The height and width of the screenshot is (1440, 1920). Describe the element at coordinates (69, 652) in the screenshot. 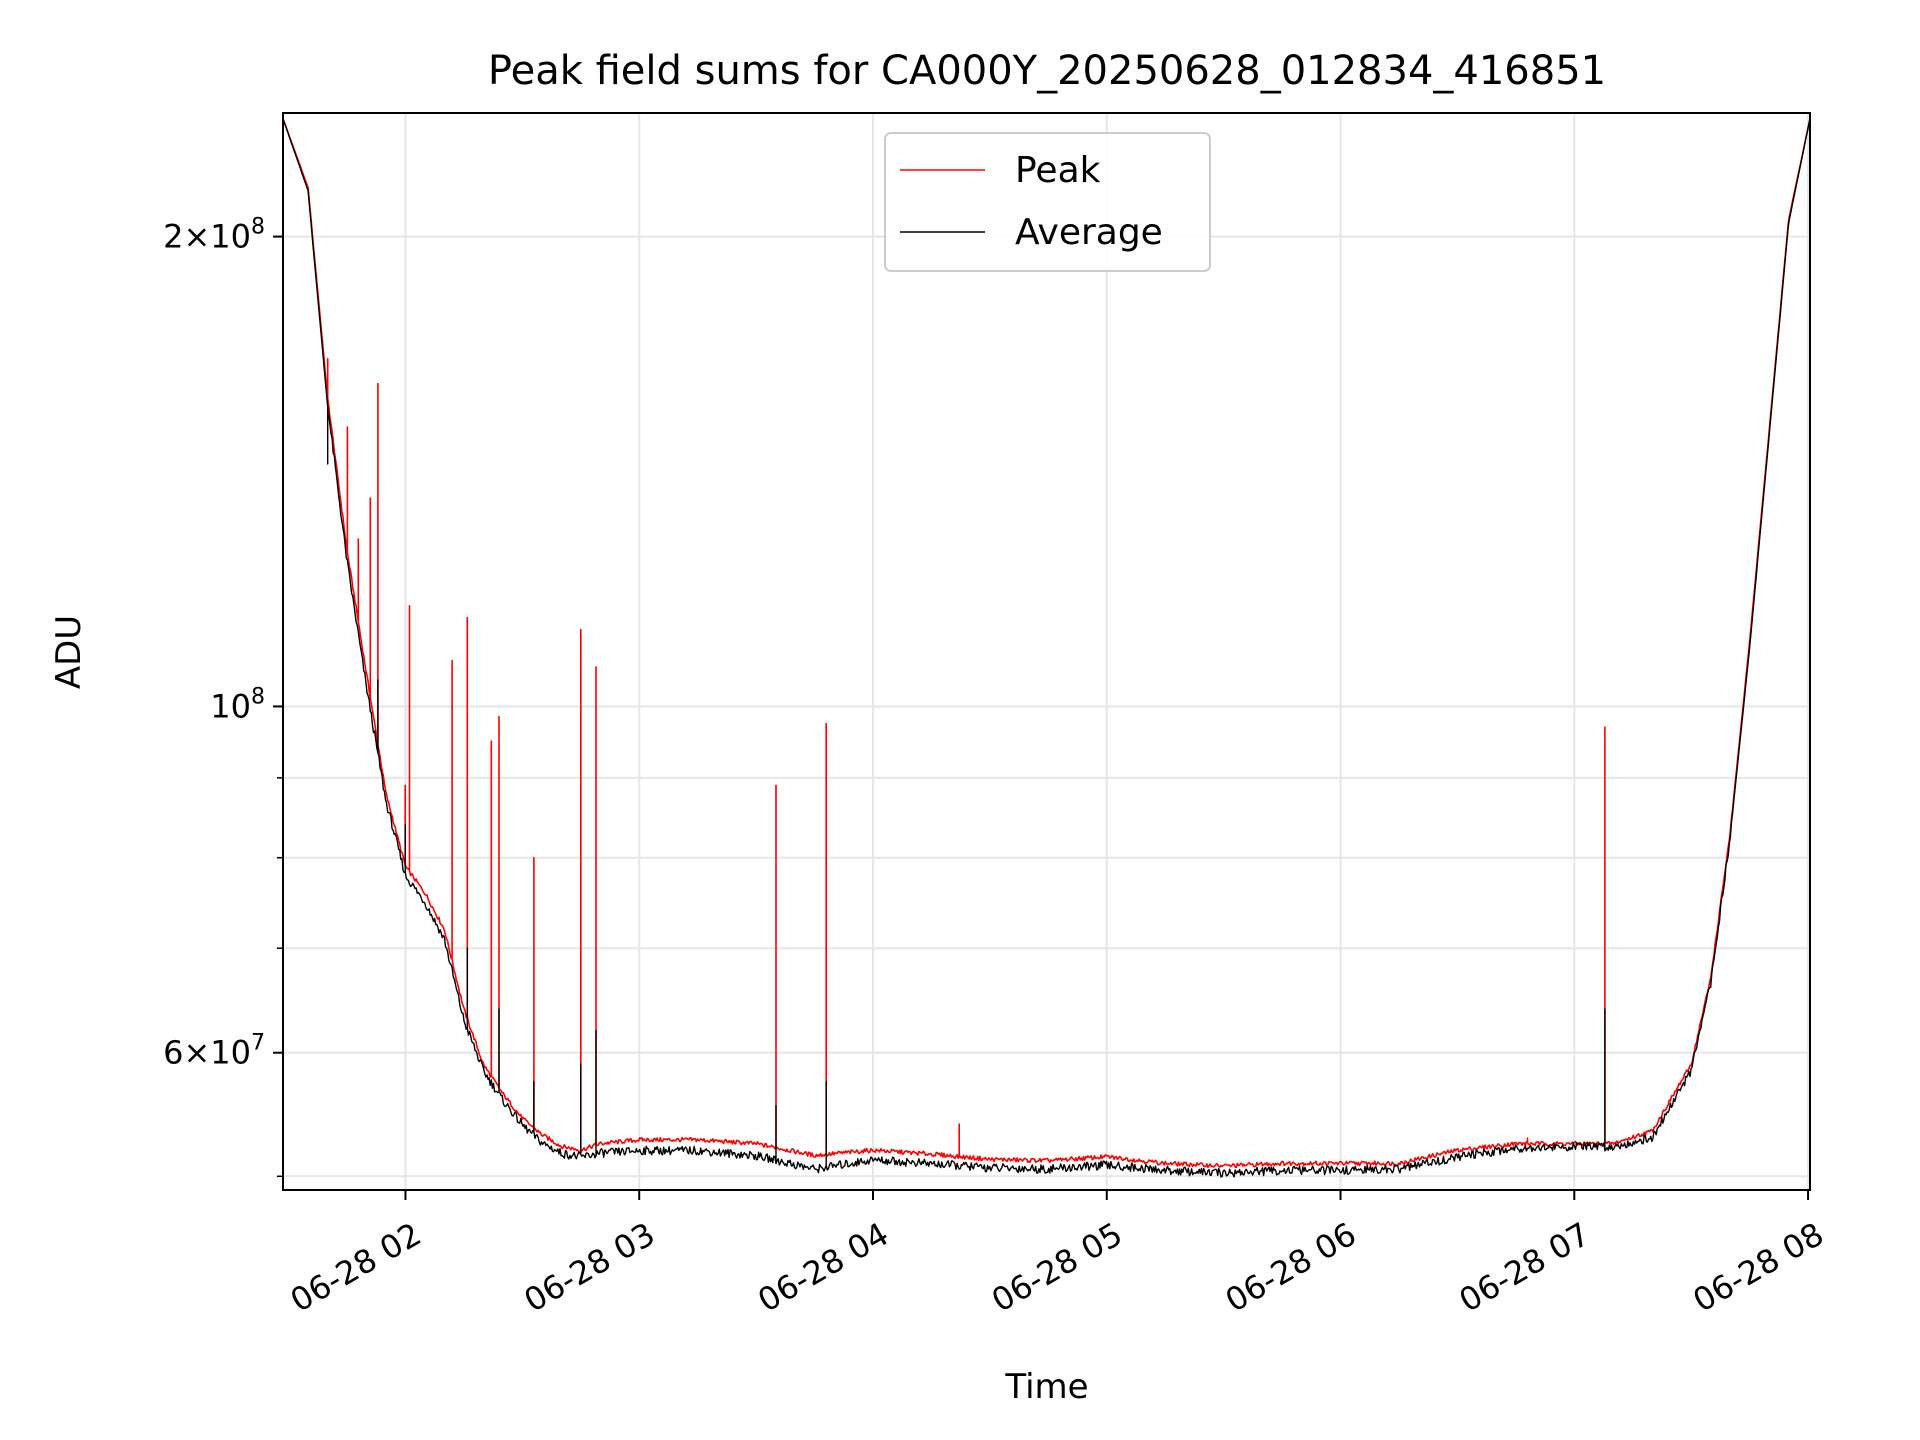

I see `y-axis-label: ADU` at that location.